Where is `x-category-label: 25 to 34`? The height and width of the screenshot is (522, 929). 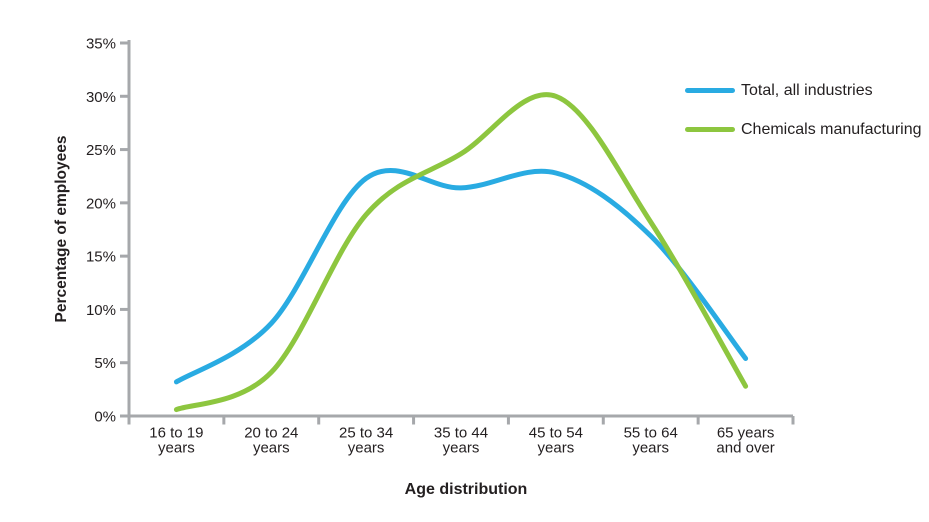 x-category-label: 25 to 34 is located at coordinates (366, 433).